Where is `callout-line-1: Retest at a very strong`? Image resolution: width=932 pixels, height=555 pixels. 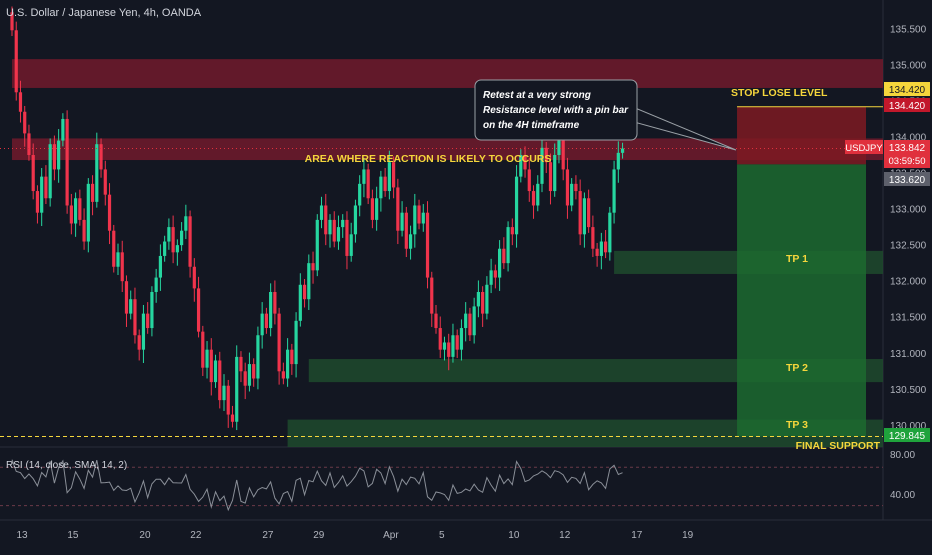 callout-line-1: Retest at a very strong is located at coordinates (537, 95).